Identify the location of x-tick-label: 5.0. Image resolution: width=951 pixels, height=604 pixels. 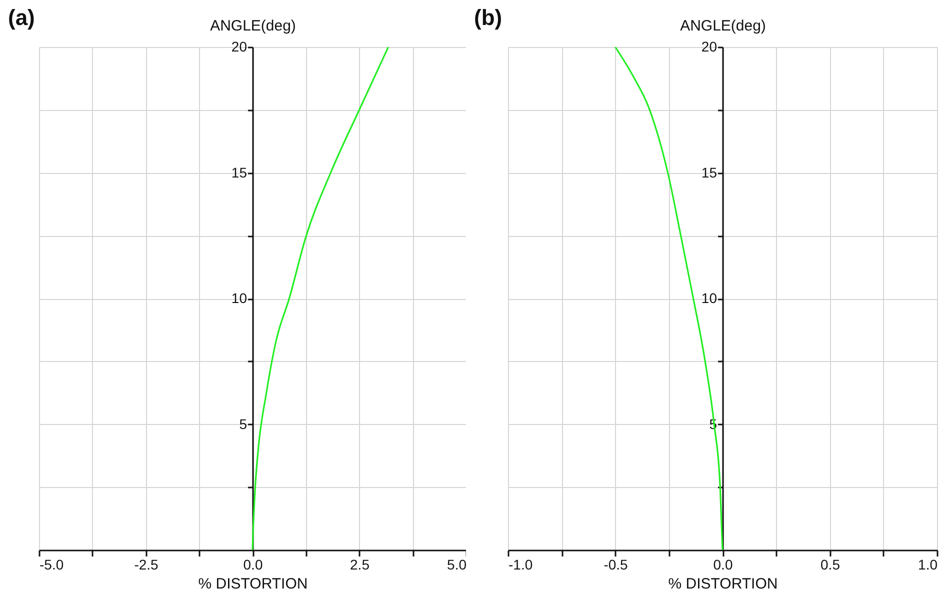
(457, 564).